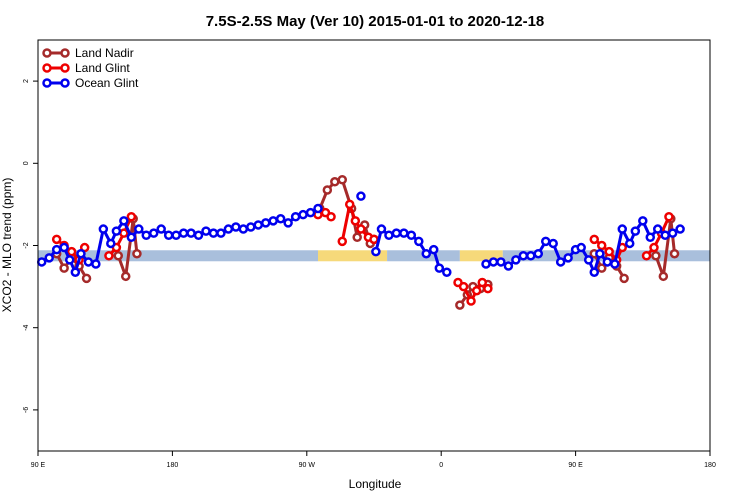 The height and width of the screenshot is (500, 750). I want to click on y-tick-label-2: -2, so click(26, 245).